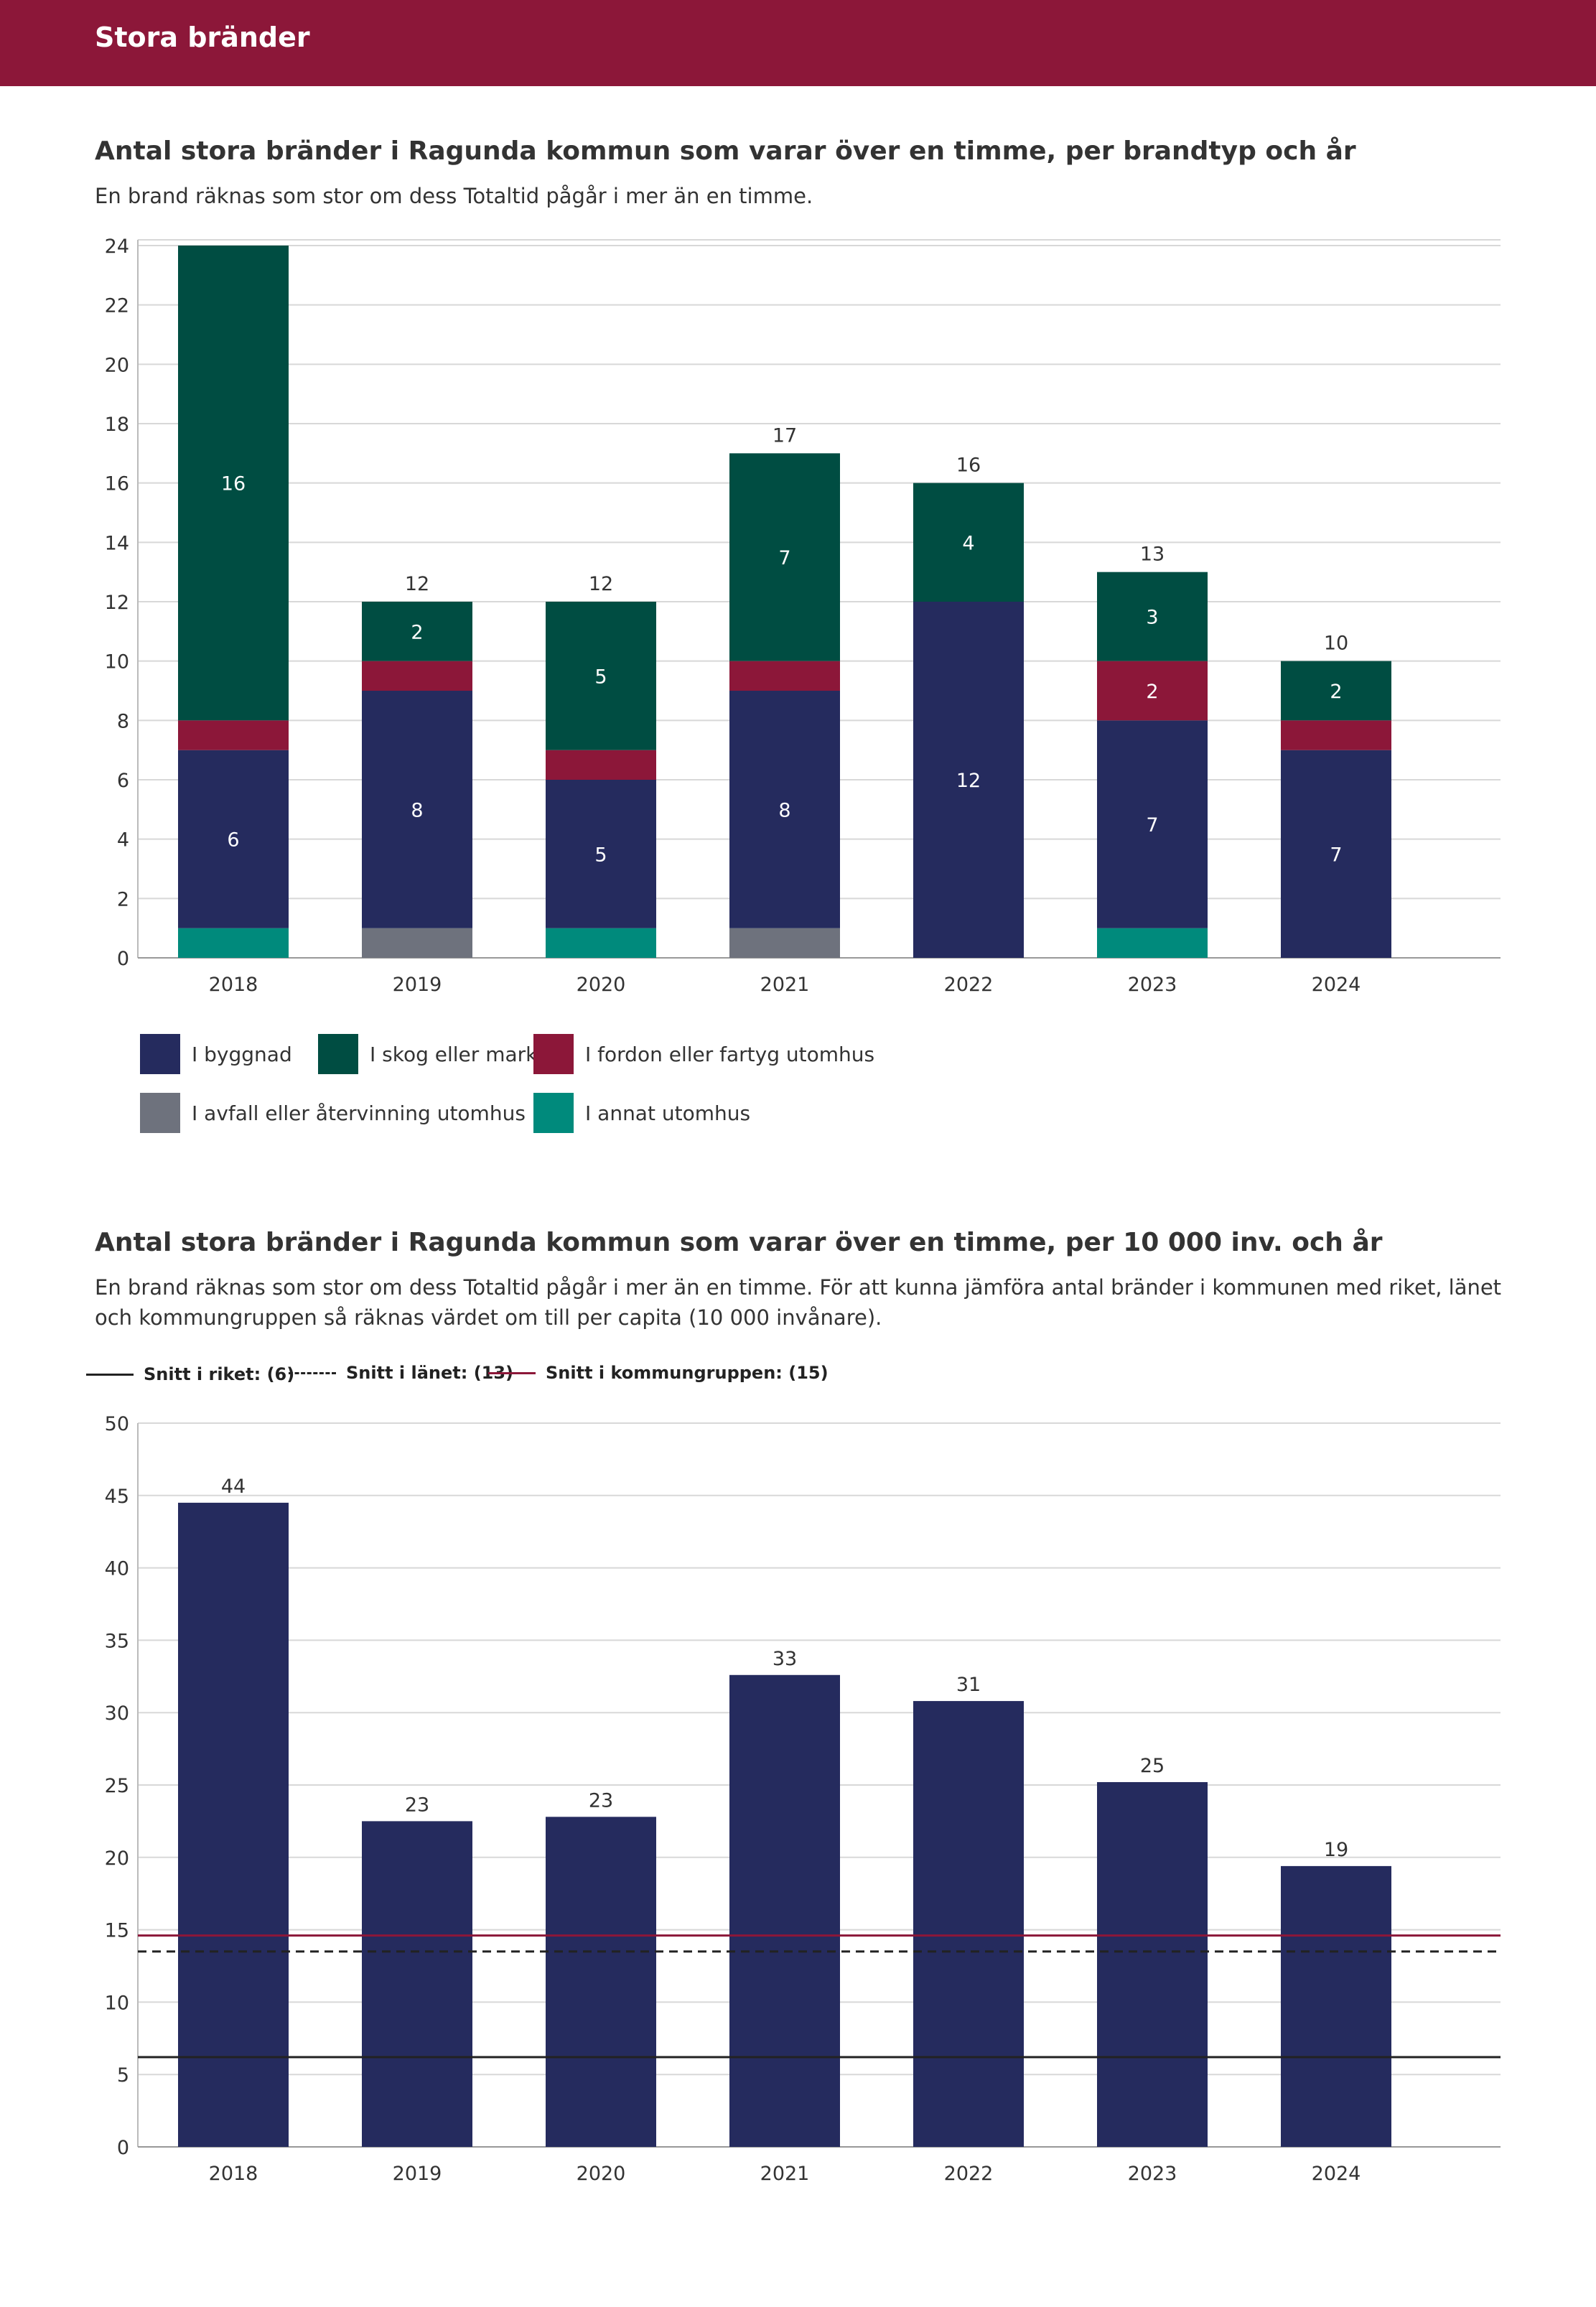  I want to click on ref-legend-riket: Snitt i riket: (6), so click(190, 1374).